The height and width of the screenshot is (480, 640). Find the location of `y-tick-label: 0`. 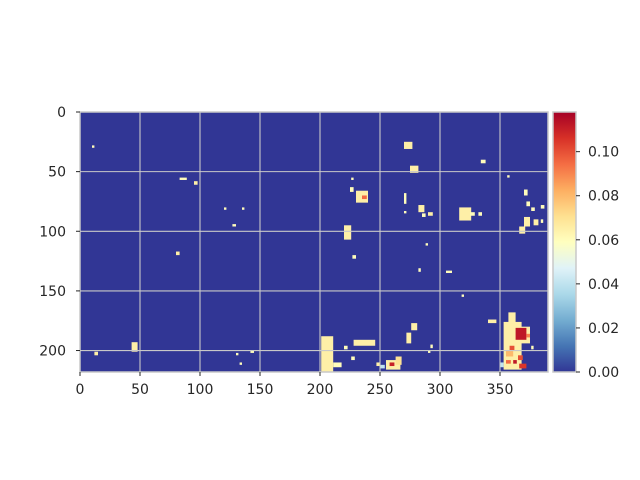

y-tick-label: 0 is located at coordinates (61, 113).